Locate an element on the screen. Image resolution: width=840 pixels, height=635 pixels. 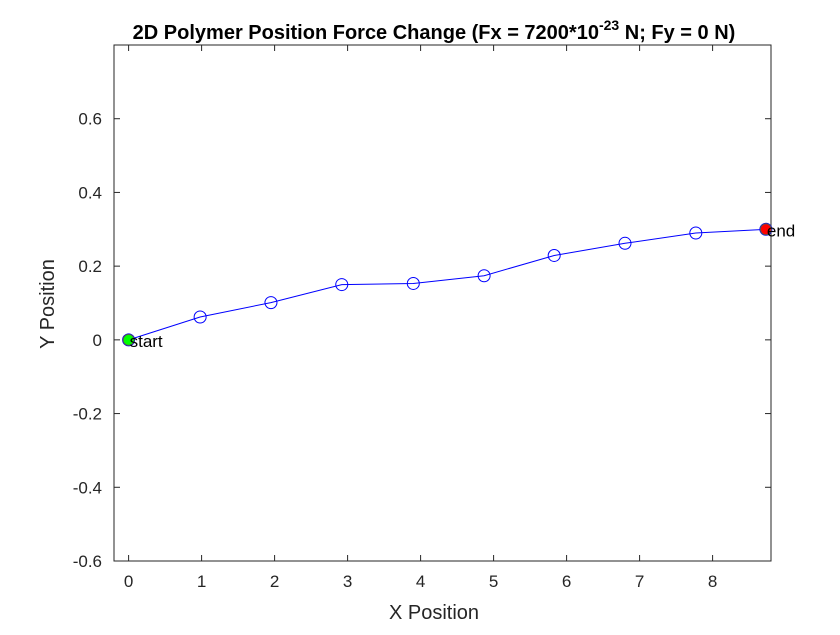
y-tick-label: -0.2 is located at coordinates (87, 414).